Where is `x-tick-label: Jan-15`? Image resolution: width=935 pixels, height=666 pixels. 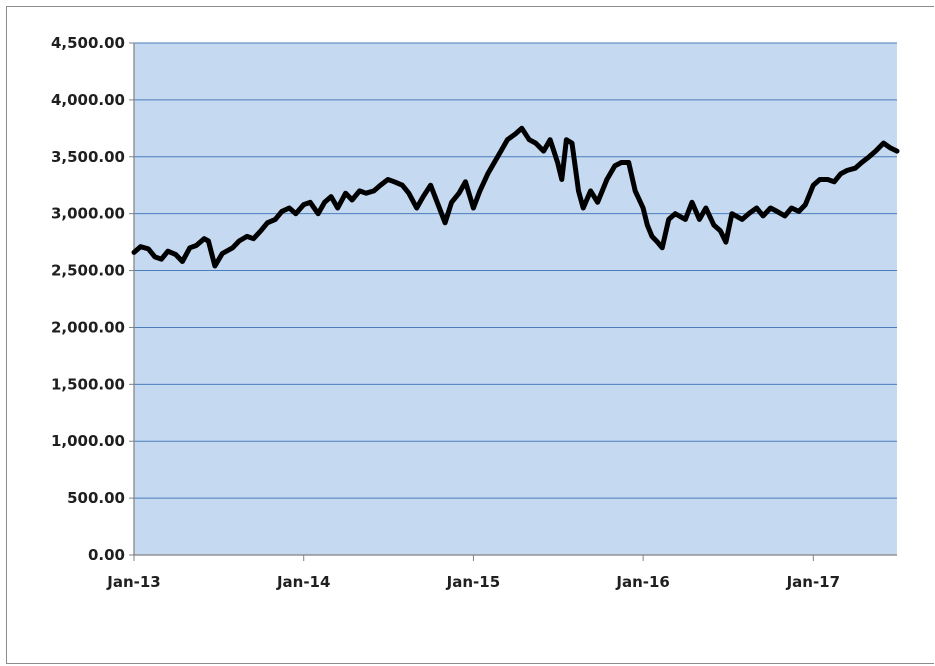
x-tick-label: Jan-15 is located at coordinates (473, 582).